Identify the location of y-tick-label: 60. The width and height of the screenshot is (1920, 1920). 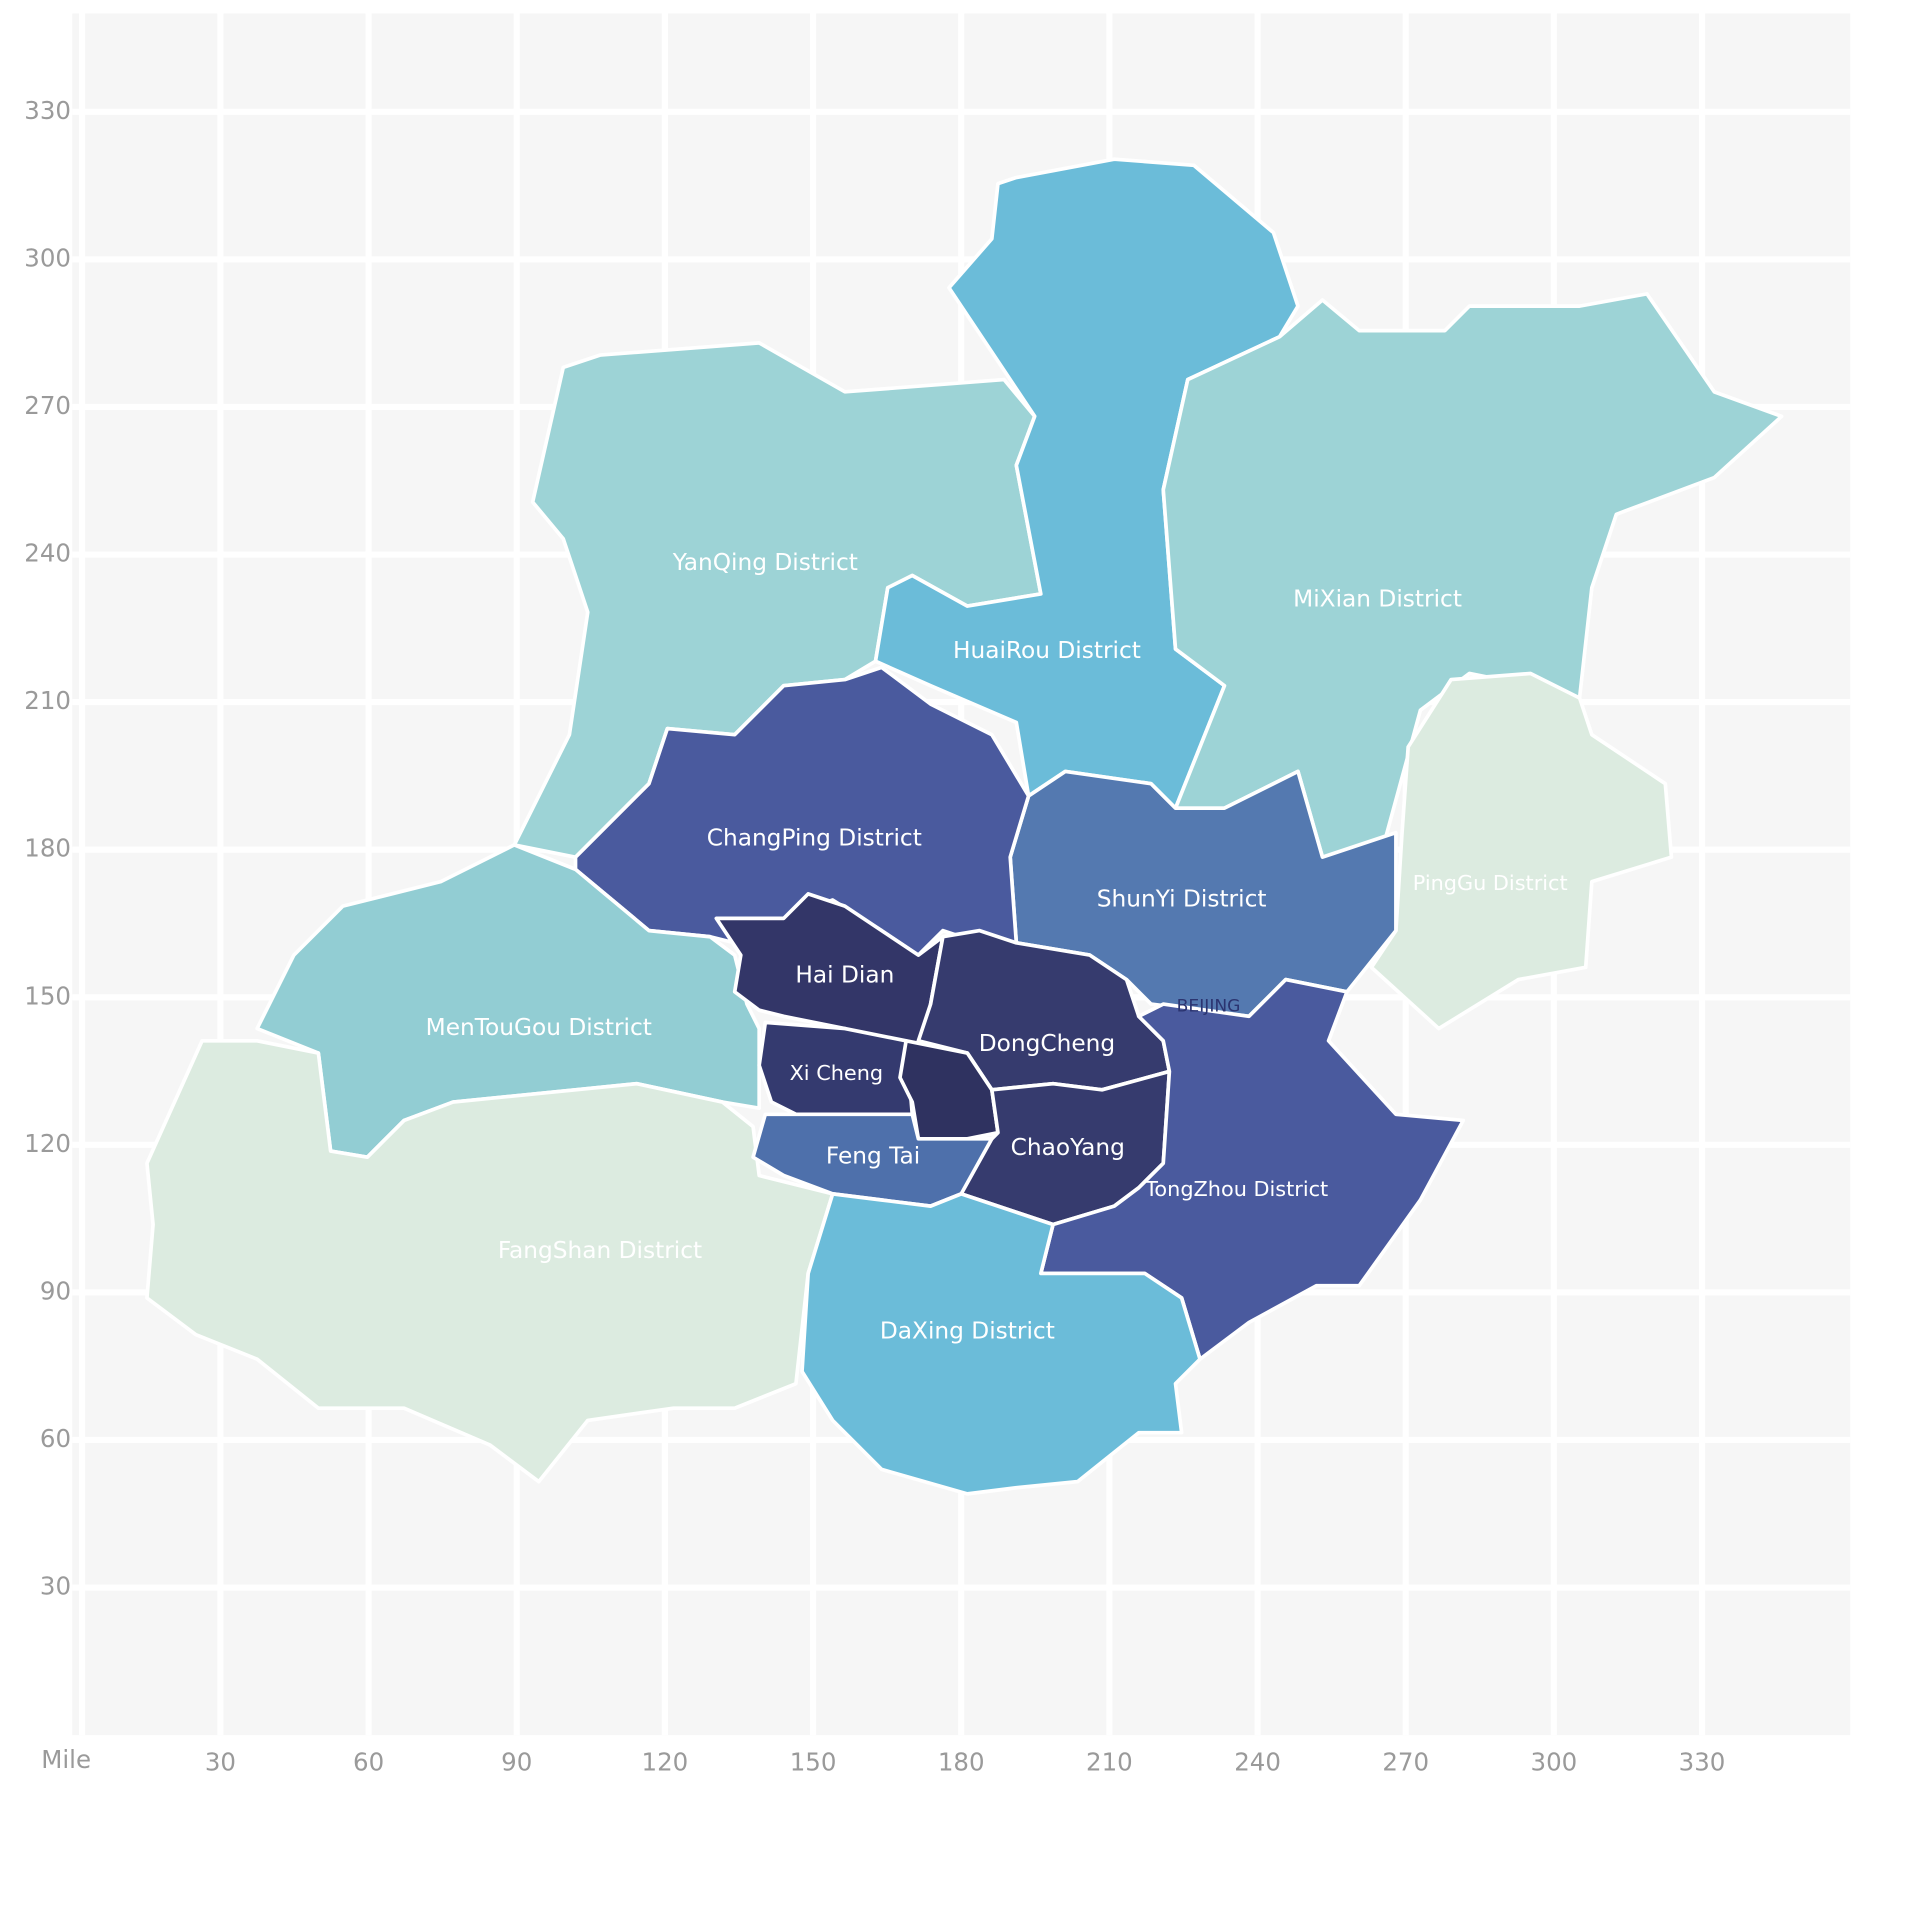
(55, 1438).